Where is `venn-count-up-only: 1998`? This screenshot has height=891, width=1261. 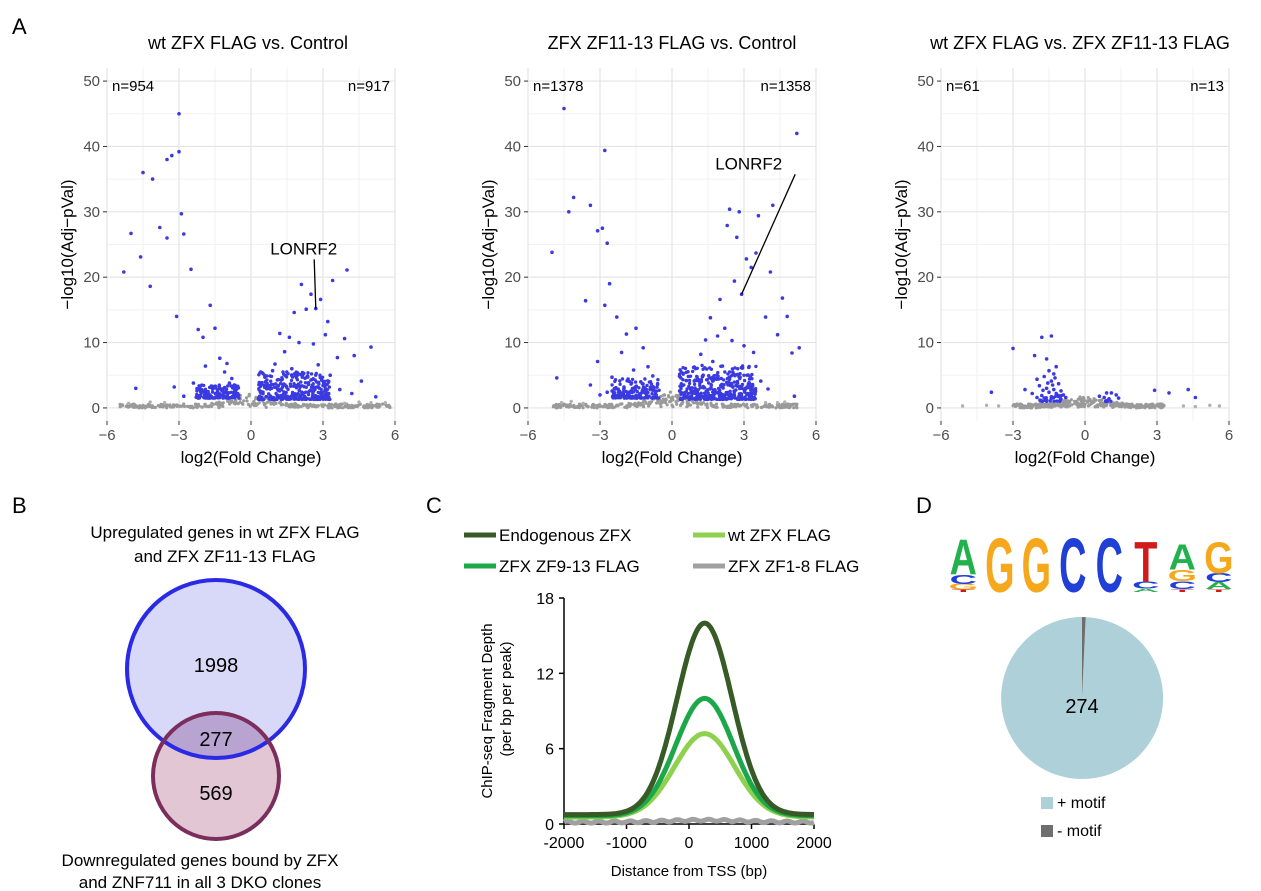 venn-count-up-only: 1998 is located at coordinates (216, 666).